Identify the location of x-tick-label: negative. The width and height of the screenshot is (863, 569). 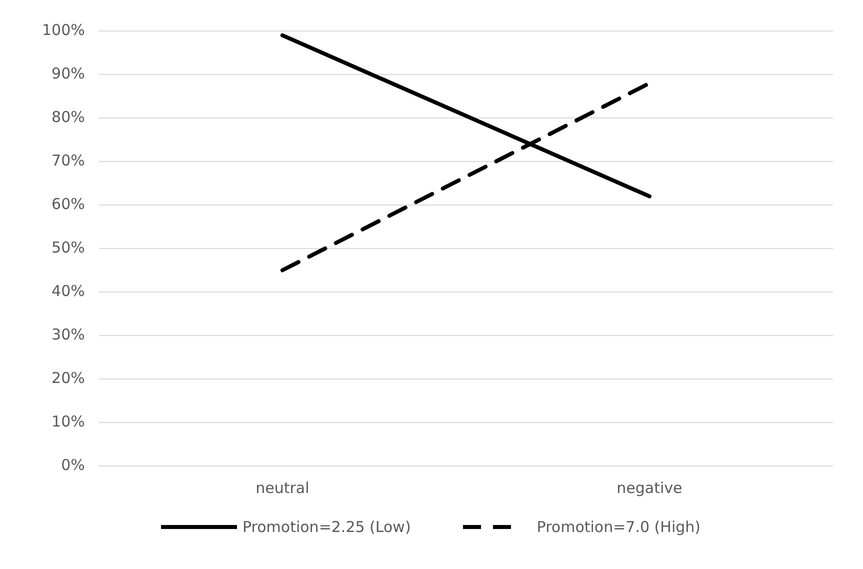
(649, 487).